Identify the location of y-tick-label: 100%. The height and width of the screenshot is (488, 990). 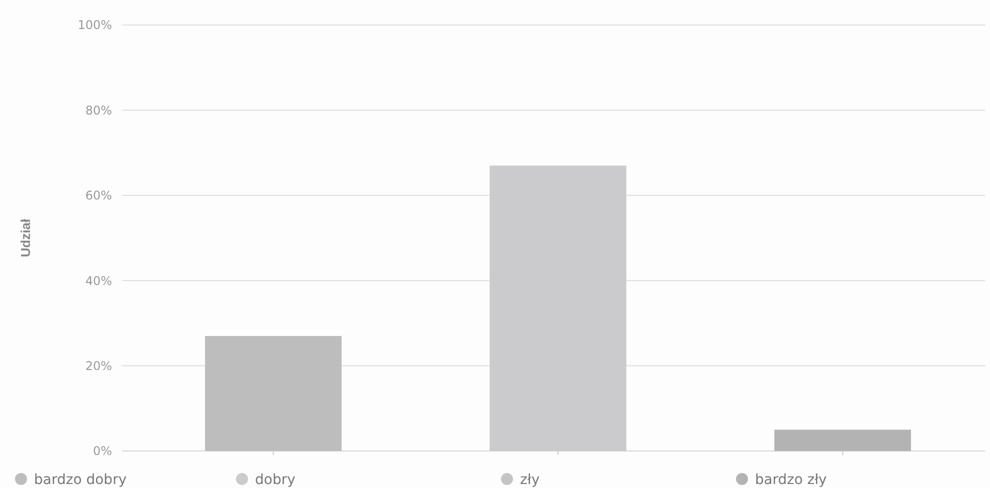
(95, 25).